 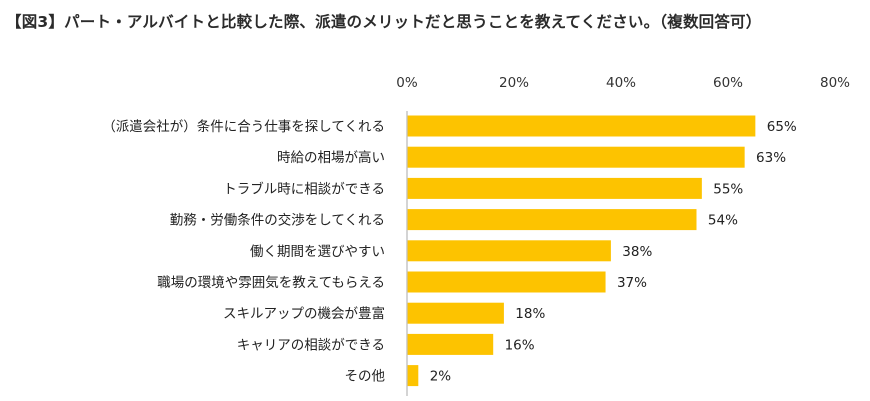 What do you see at coordinates (723, 221) in the screenshot?
I see `value-label: 54%` at bounding box center [723, 221].